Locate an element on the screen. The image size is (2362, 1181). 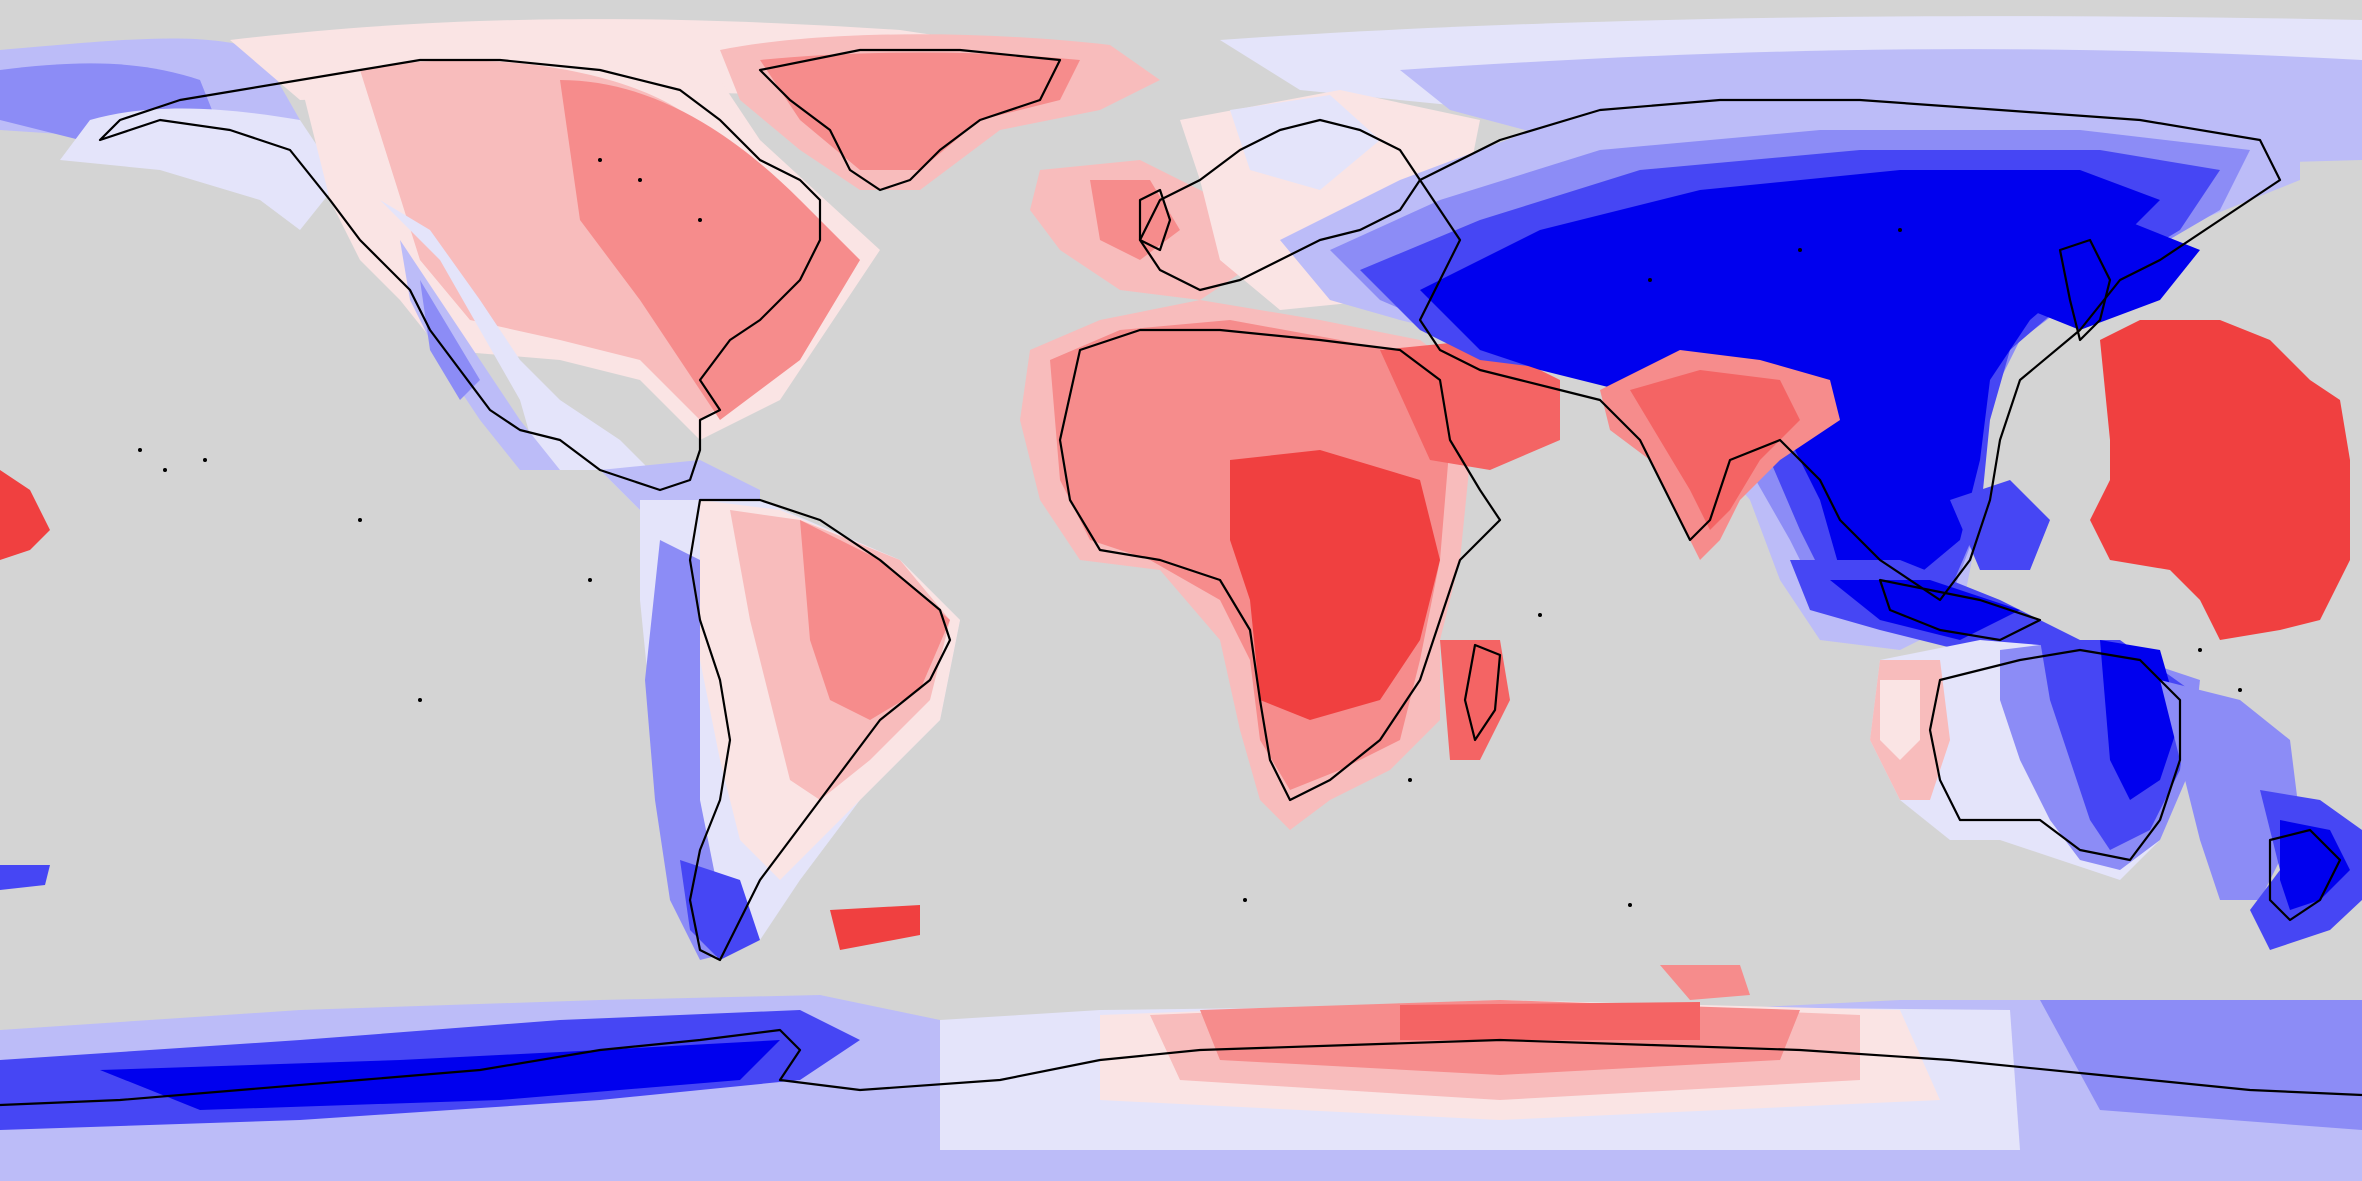
north-america-coastline is located at coordinates (460, 275).